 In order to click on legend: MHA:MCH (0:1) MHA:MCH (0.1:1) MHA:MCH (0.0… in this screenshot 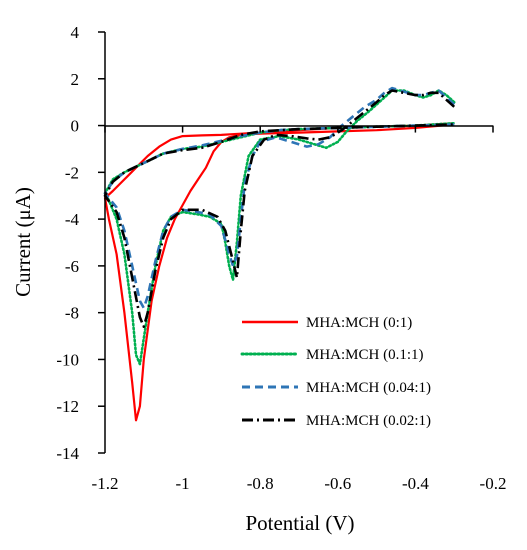, I will do `click(335, 372)`.